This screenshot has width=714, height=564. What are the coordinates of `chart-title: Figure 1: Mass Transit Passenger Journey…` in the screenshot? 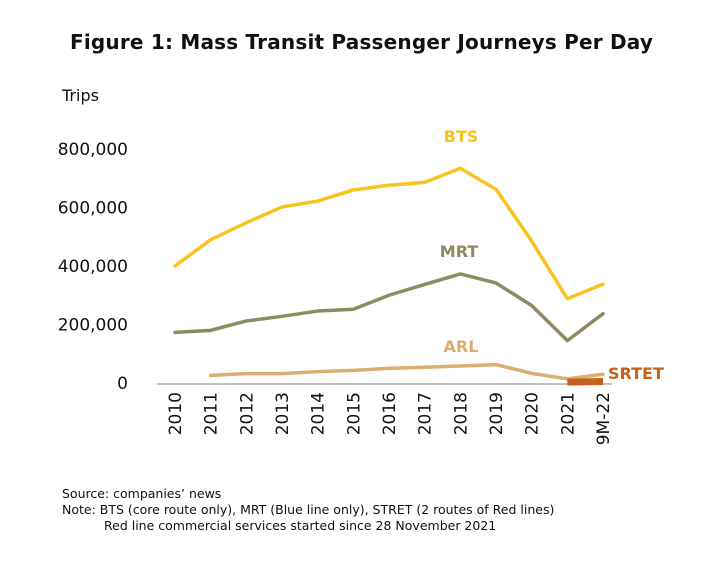 It's located at (362, 42).